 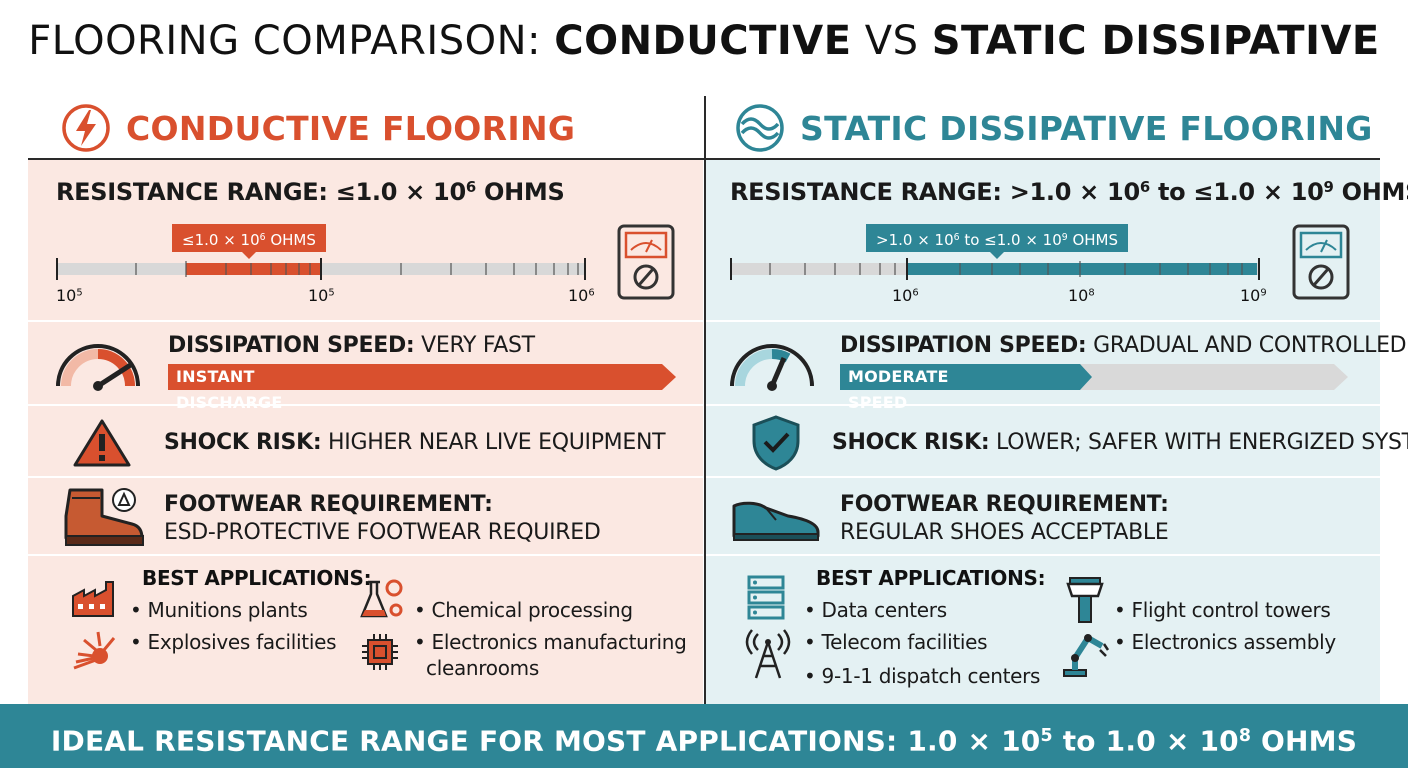 I want to click on application-item: • Explosives facilities, so click(x=233, y=642).